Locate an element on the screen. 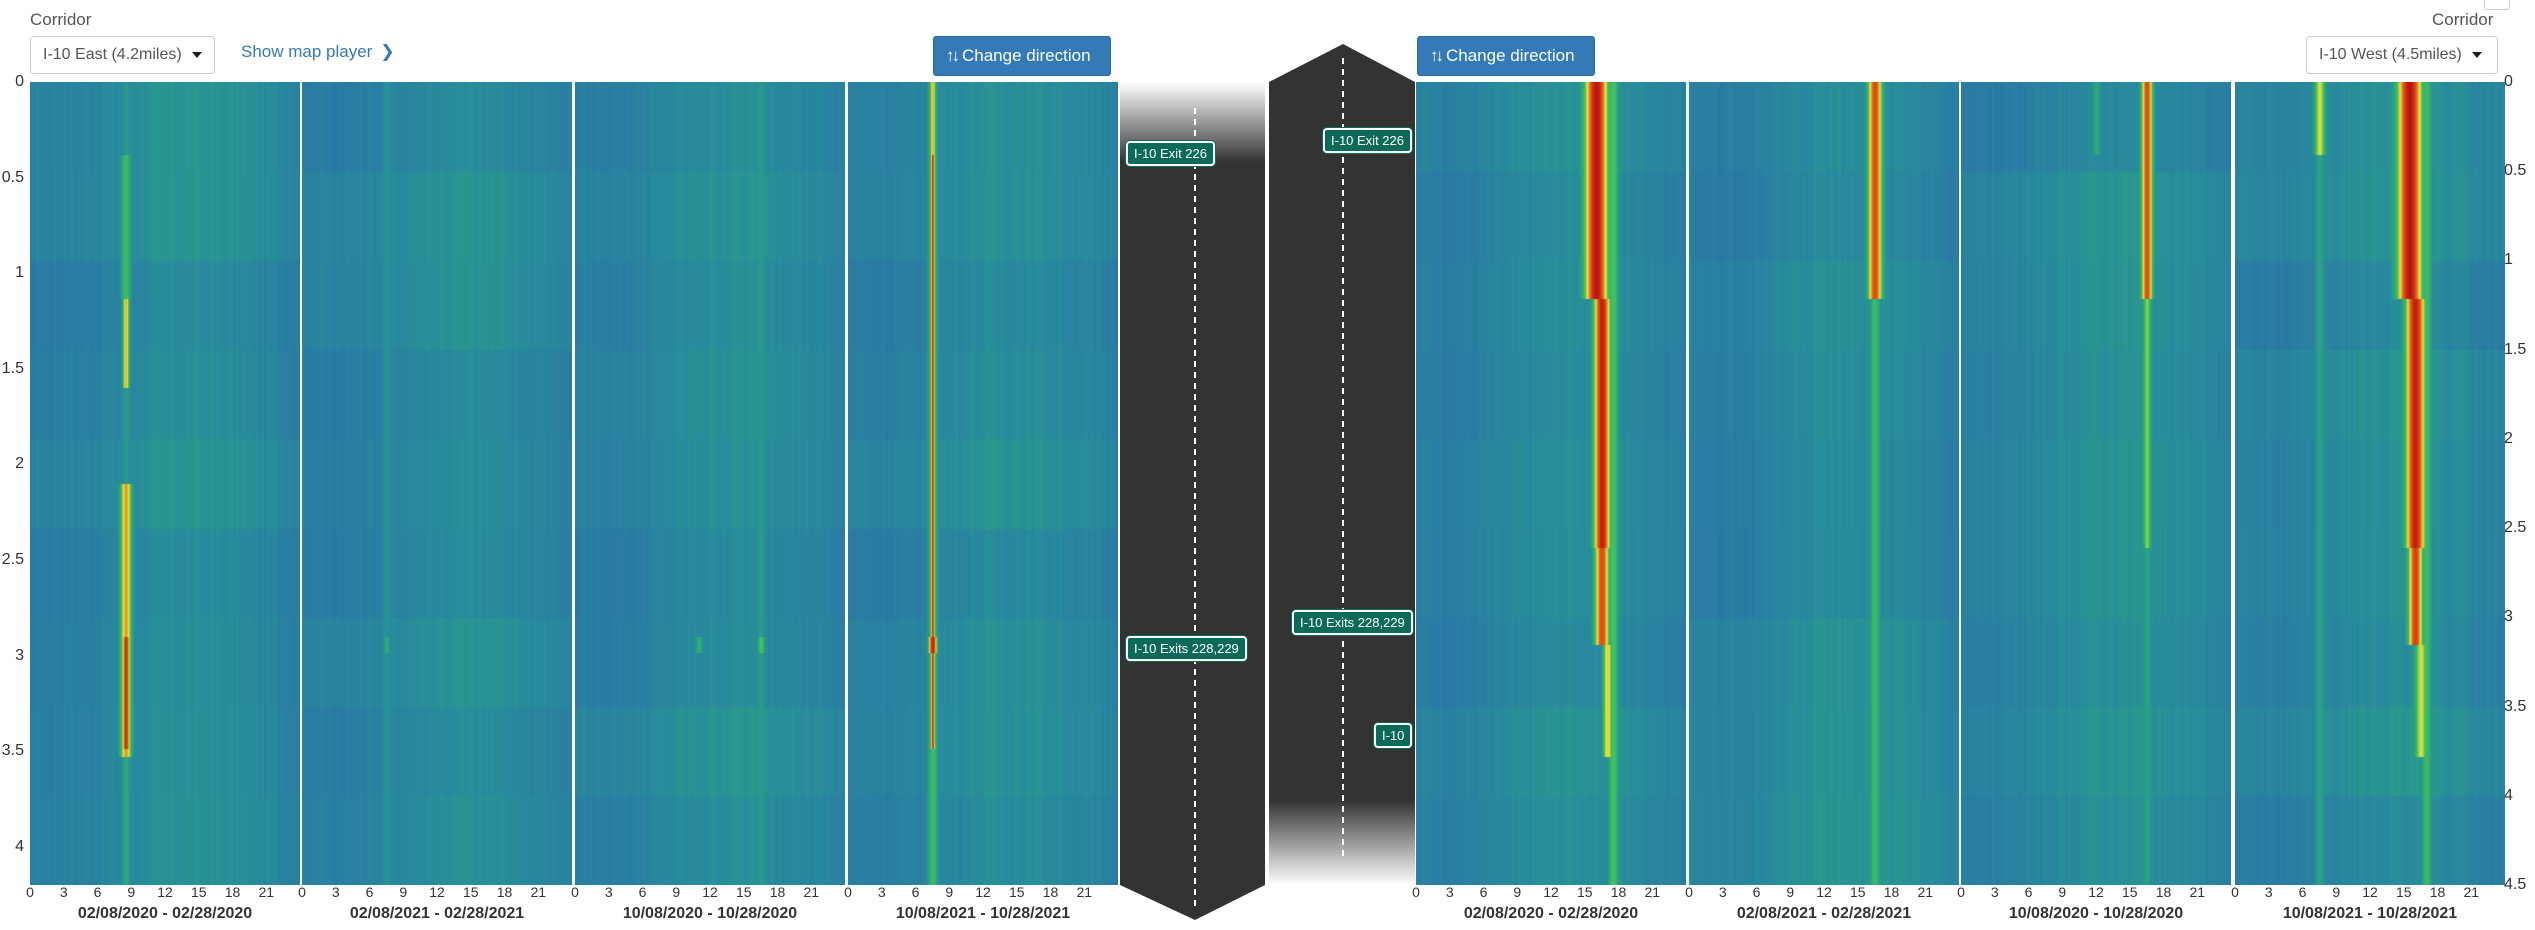 The width and height of the screenshot is (2535, 930). sign-left-exits-228-229: I-10 Exits 228,229 is located at coordinates (1186, 648).